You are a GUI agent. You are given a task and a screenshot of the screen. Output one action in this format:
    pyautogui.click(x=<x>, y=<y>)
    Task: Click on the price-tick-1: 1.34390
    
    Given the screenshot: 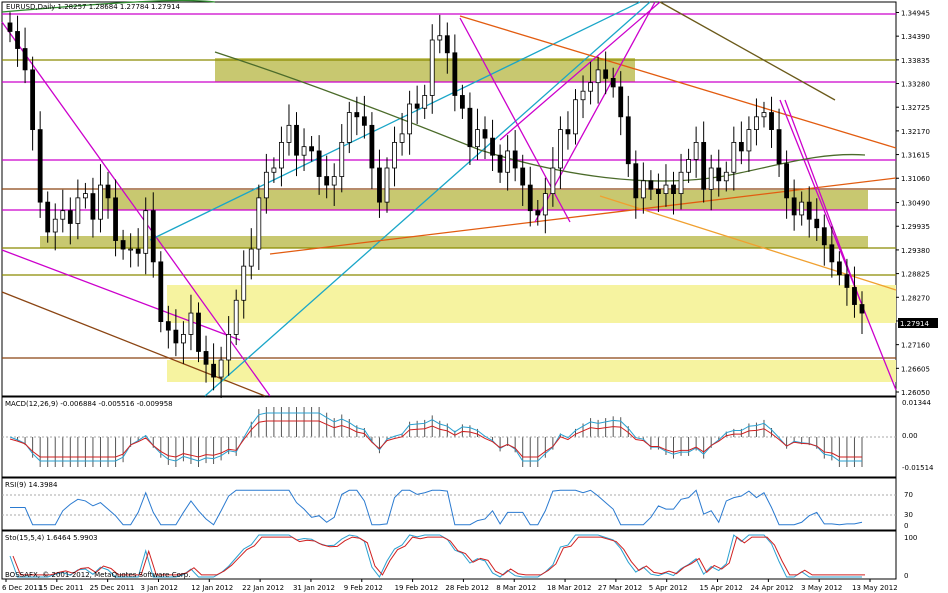 What is the action you would take?
    pyautogui.click(x=915, y=37)
    